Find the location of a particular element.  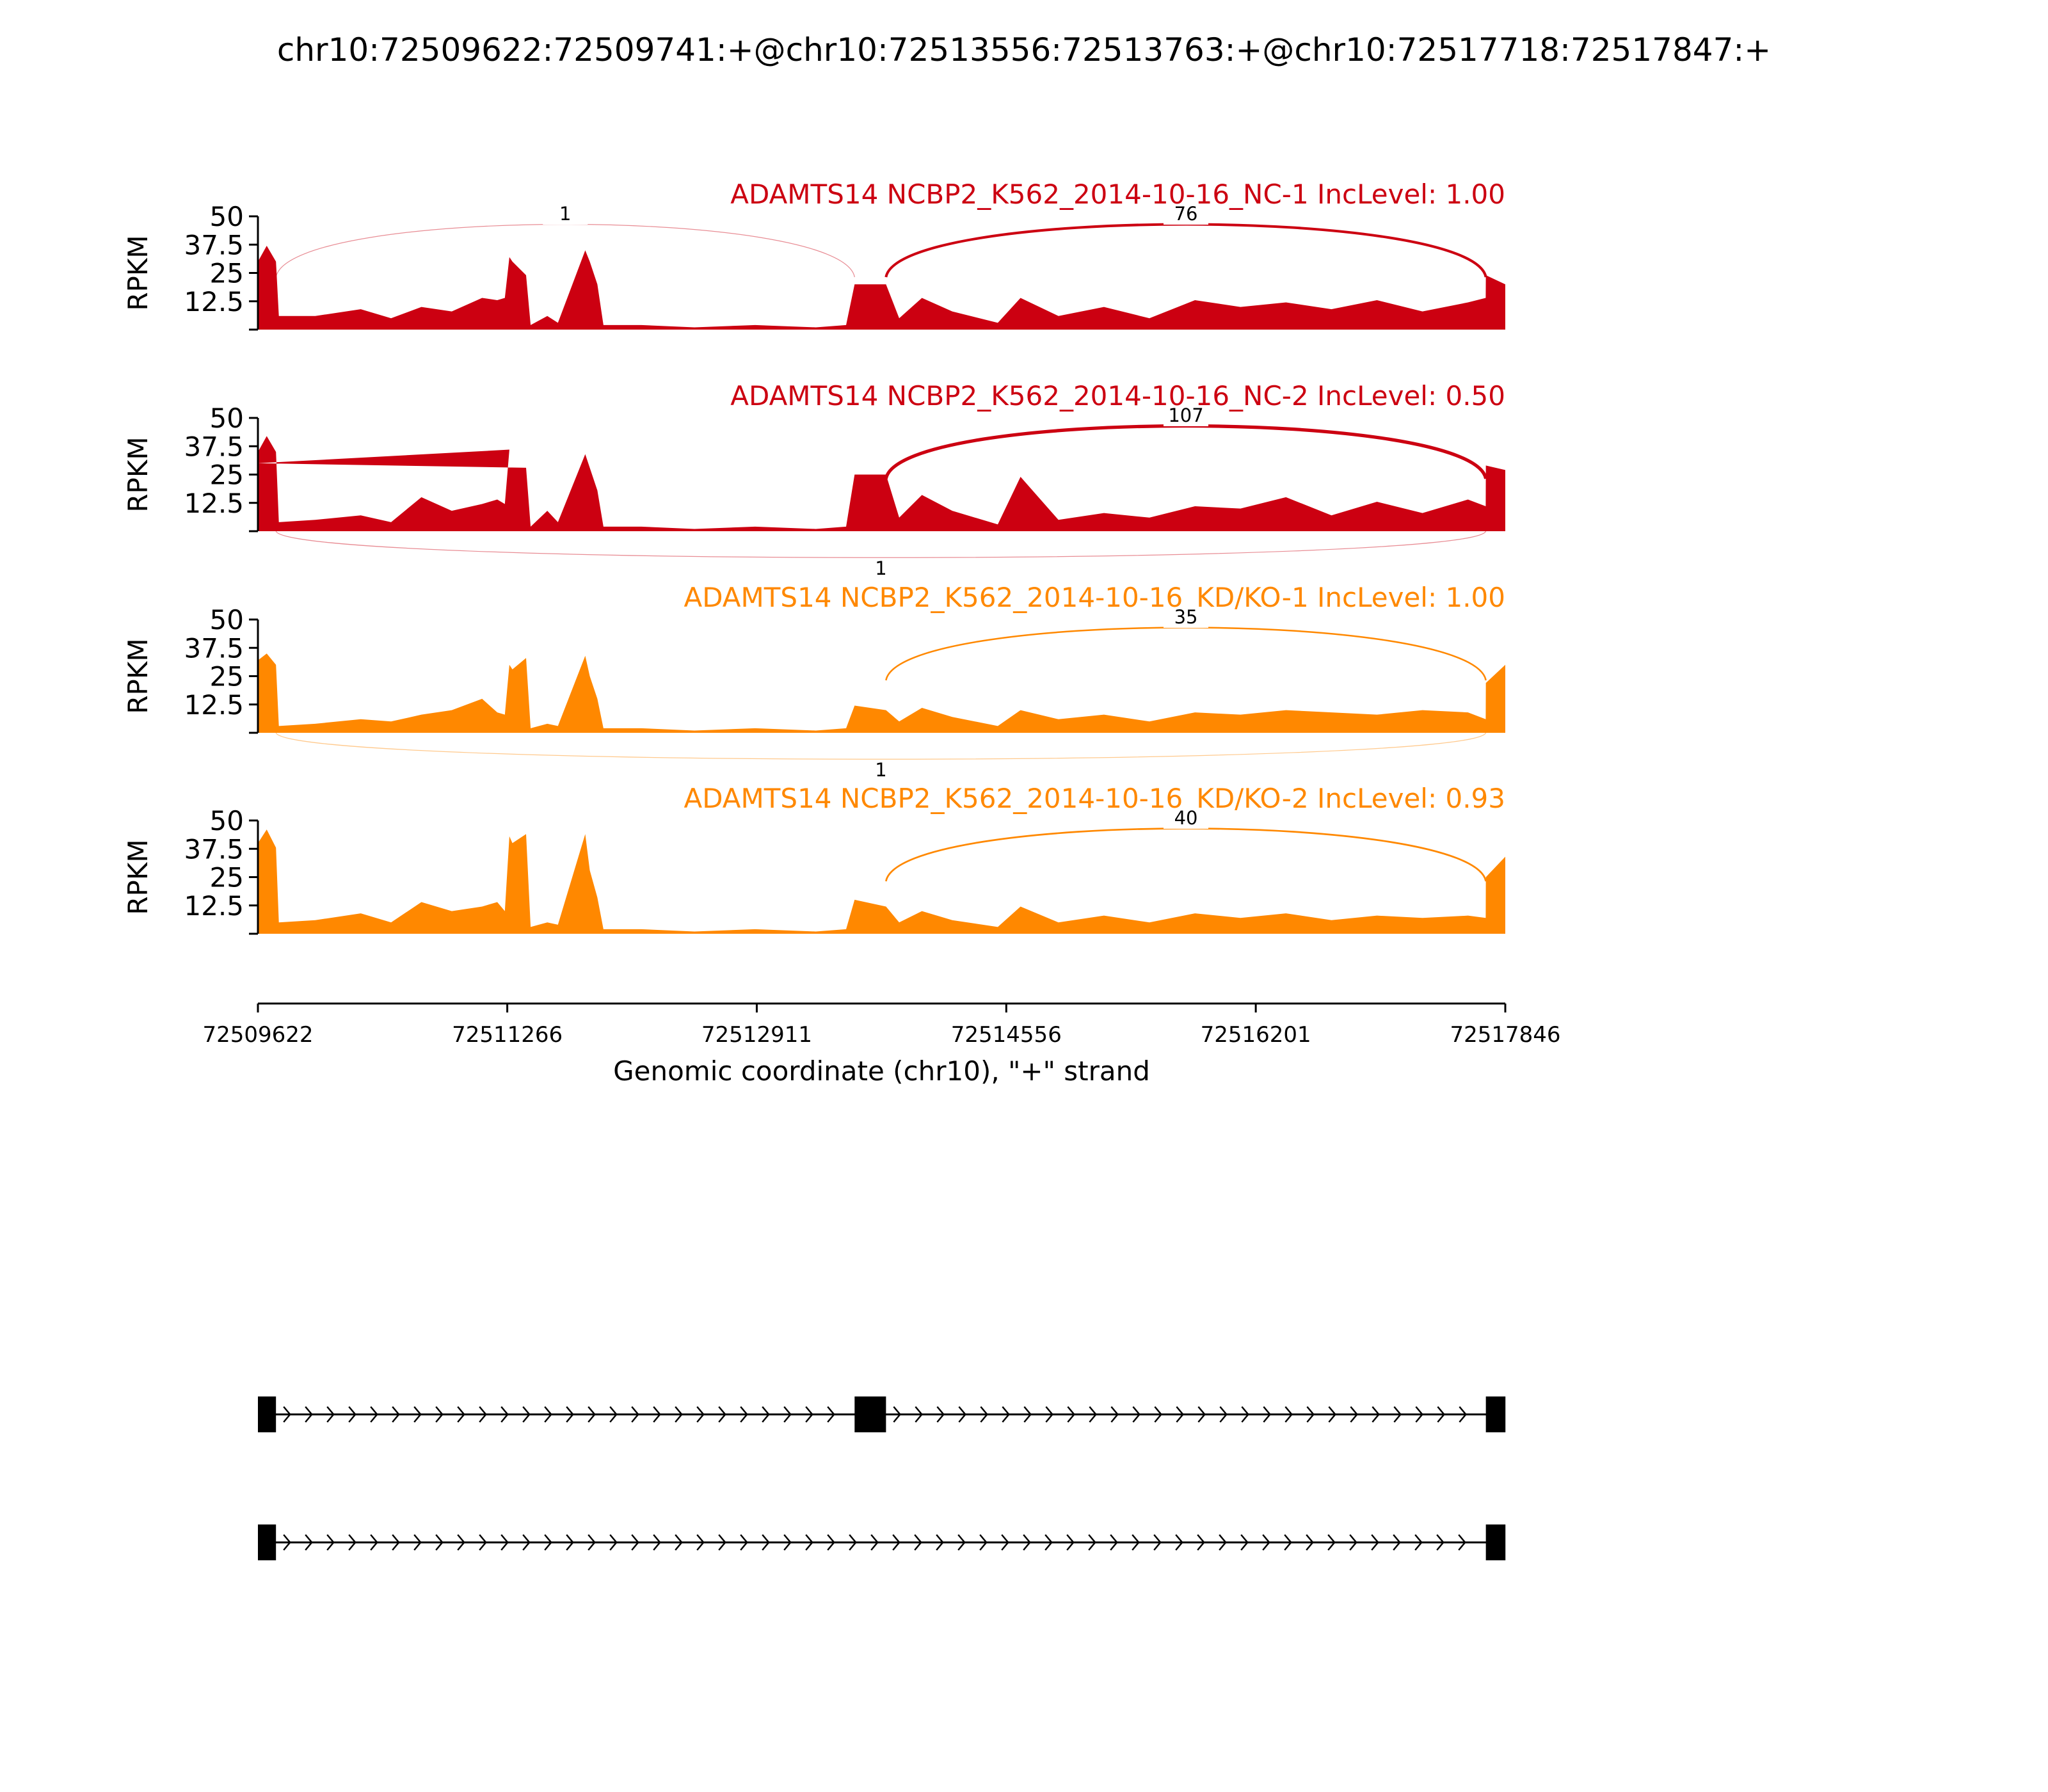

y-tick-label: 50 is located at coordinates (227, 820).